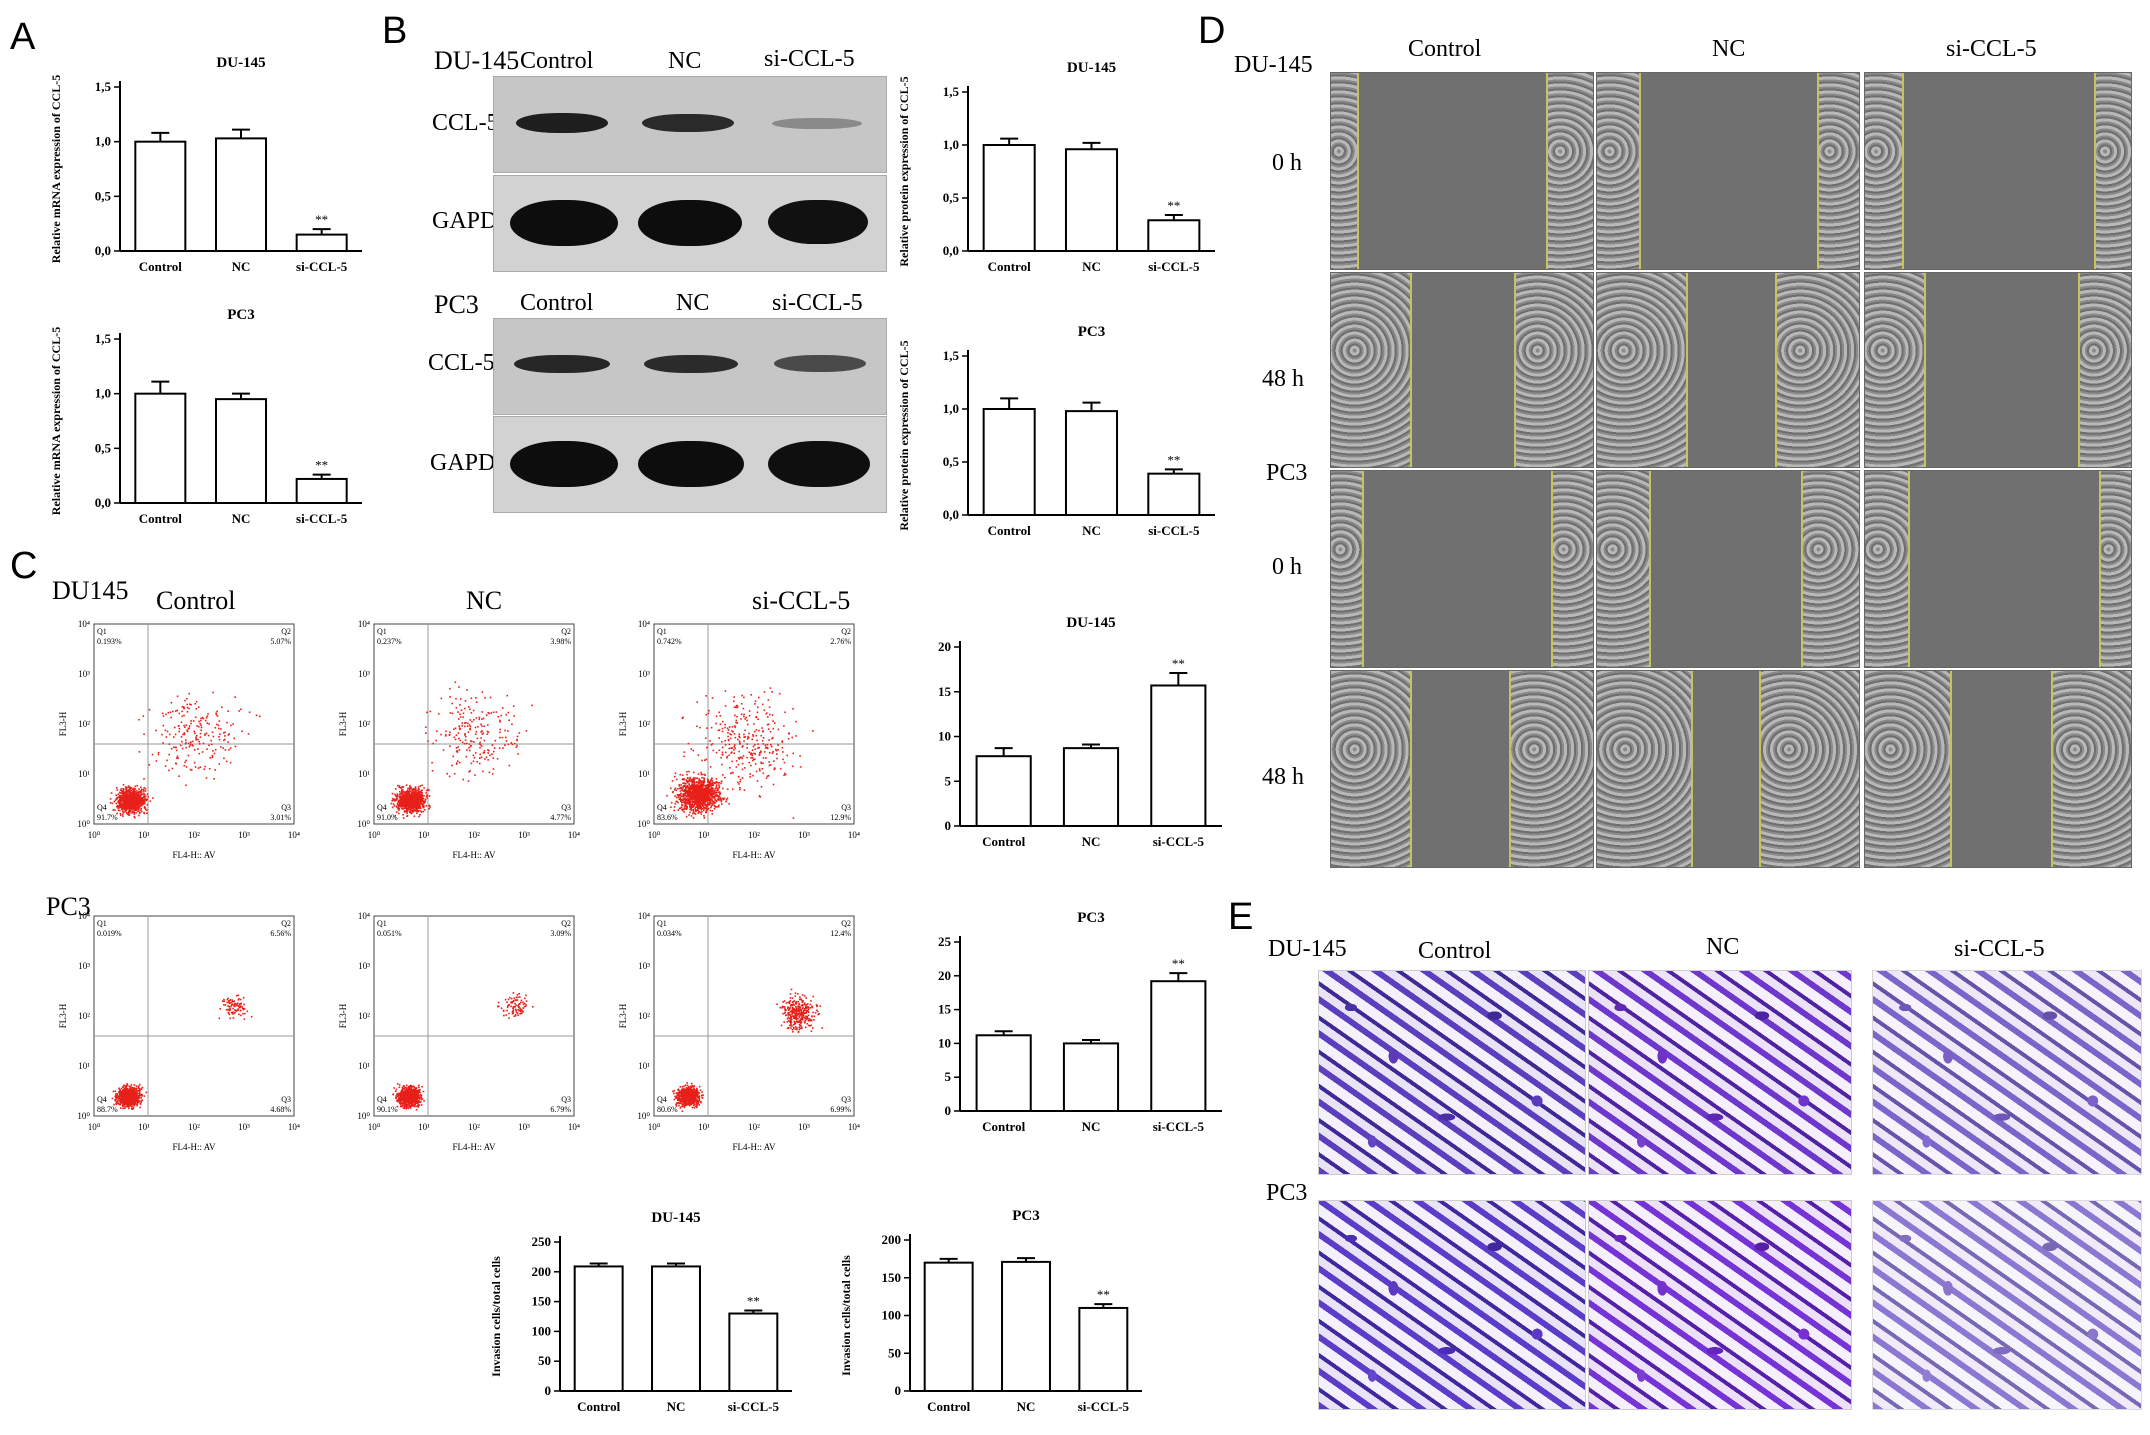 The height and width of the screenshot is (1435, 2150). Describe the element at coordinates (676, 1406) in the screenshot. I see `x-tick-label: NC` at that location.